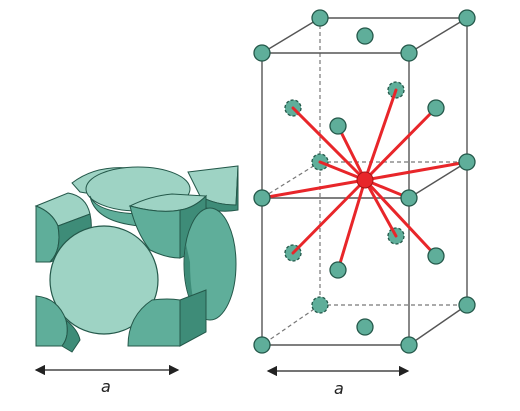 The width and height of the screenshot is (520, 411). What do you see at coordinates (155, 232) in the screenshot?
I see `top-front-right-corner-front` at bounding box center [155, 232].